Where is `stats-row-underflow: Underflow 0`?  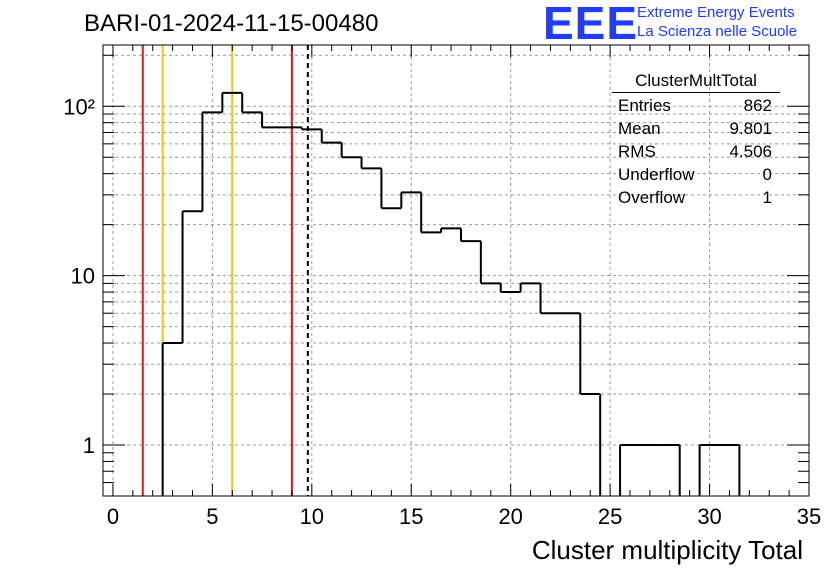
stats-row-underflow: Underflow 0 is located at coordinates (696, 174).